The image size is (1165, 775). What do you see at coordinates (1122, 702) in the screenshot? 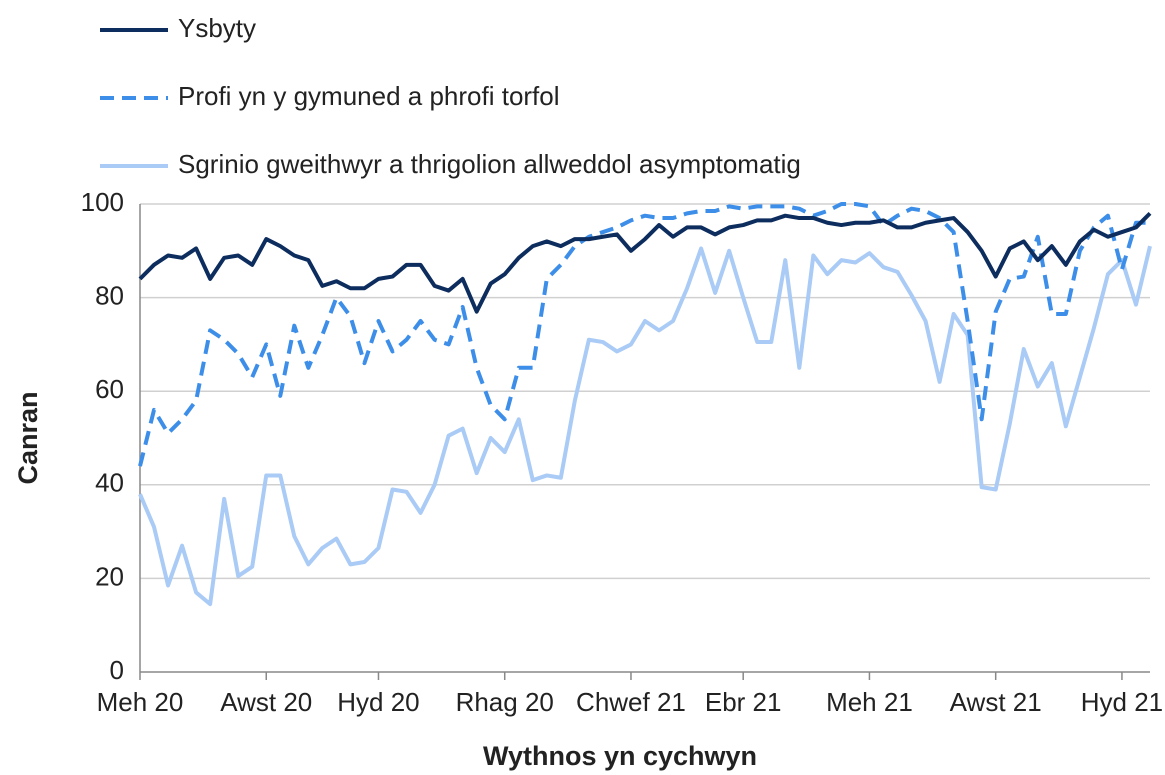
I see `x-tick-label: Hyd 21` at bounding box center [1122, 702].